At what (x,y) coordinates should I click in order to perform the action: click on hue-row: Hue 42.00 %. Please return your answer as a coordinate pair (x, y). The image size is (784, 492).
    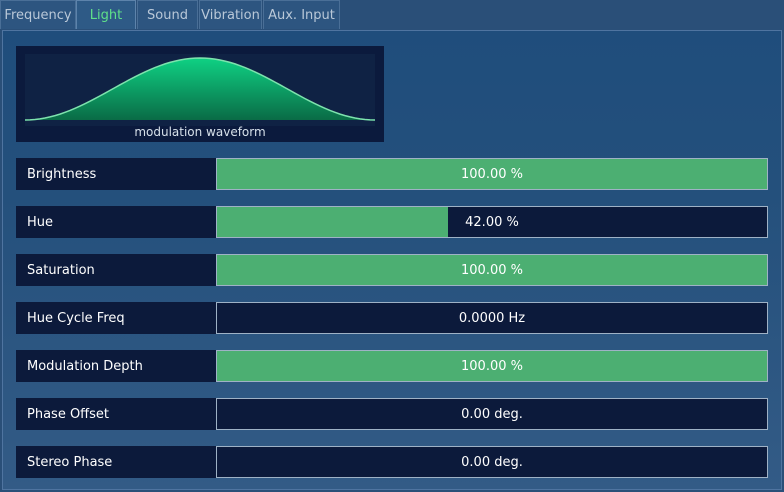
    Looking at the image, I should click on (392, 222).